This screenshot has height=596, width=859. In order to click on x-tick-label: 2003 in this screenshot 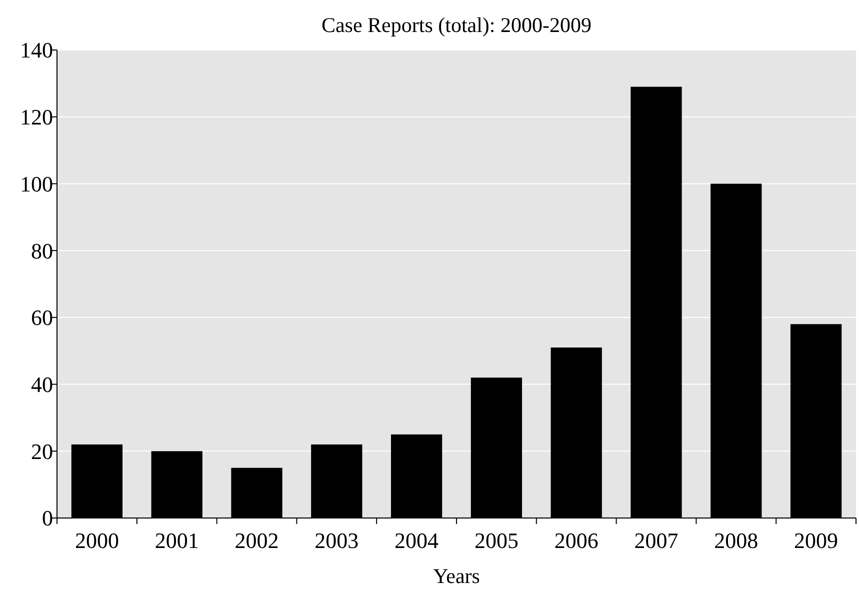, I will do `click(336, 540)`.